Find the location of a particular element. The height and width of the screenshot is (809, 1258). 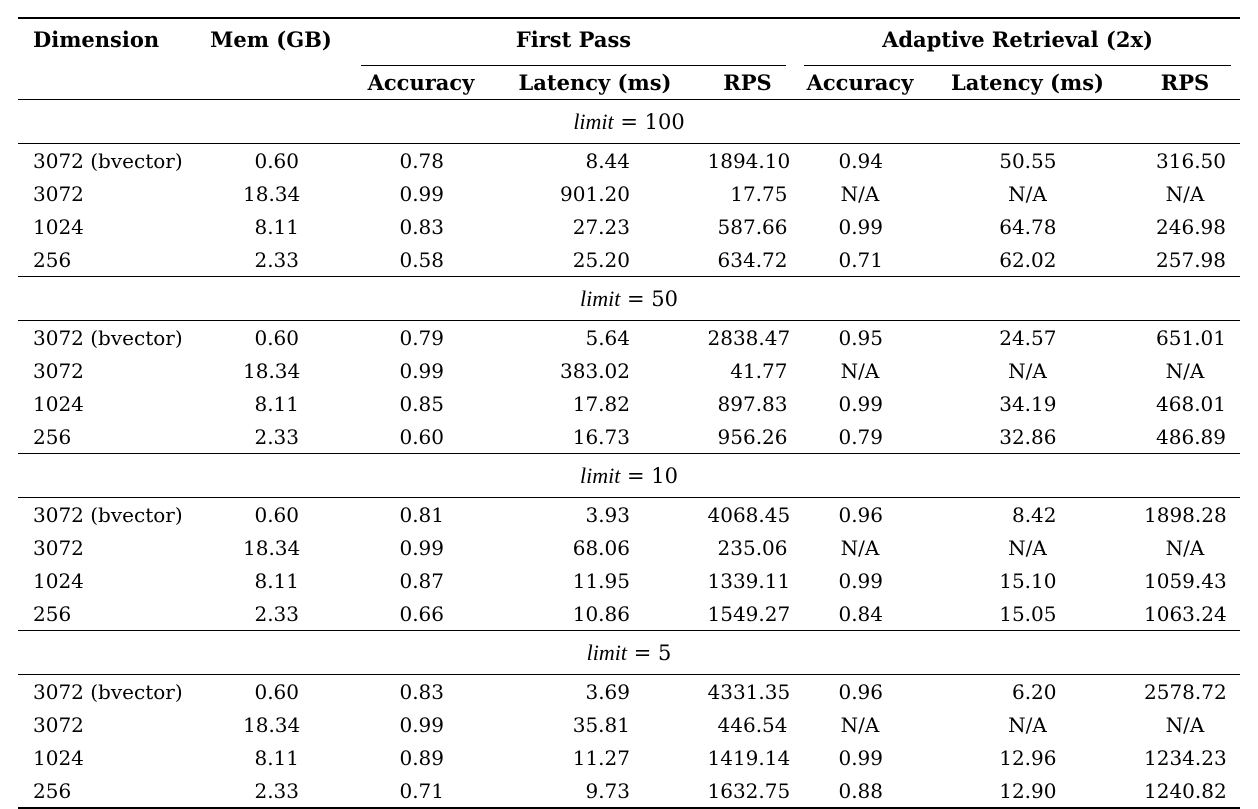

first-pass-rps-cell: 2838.47 is located at coordinates (747, 338).